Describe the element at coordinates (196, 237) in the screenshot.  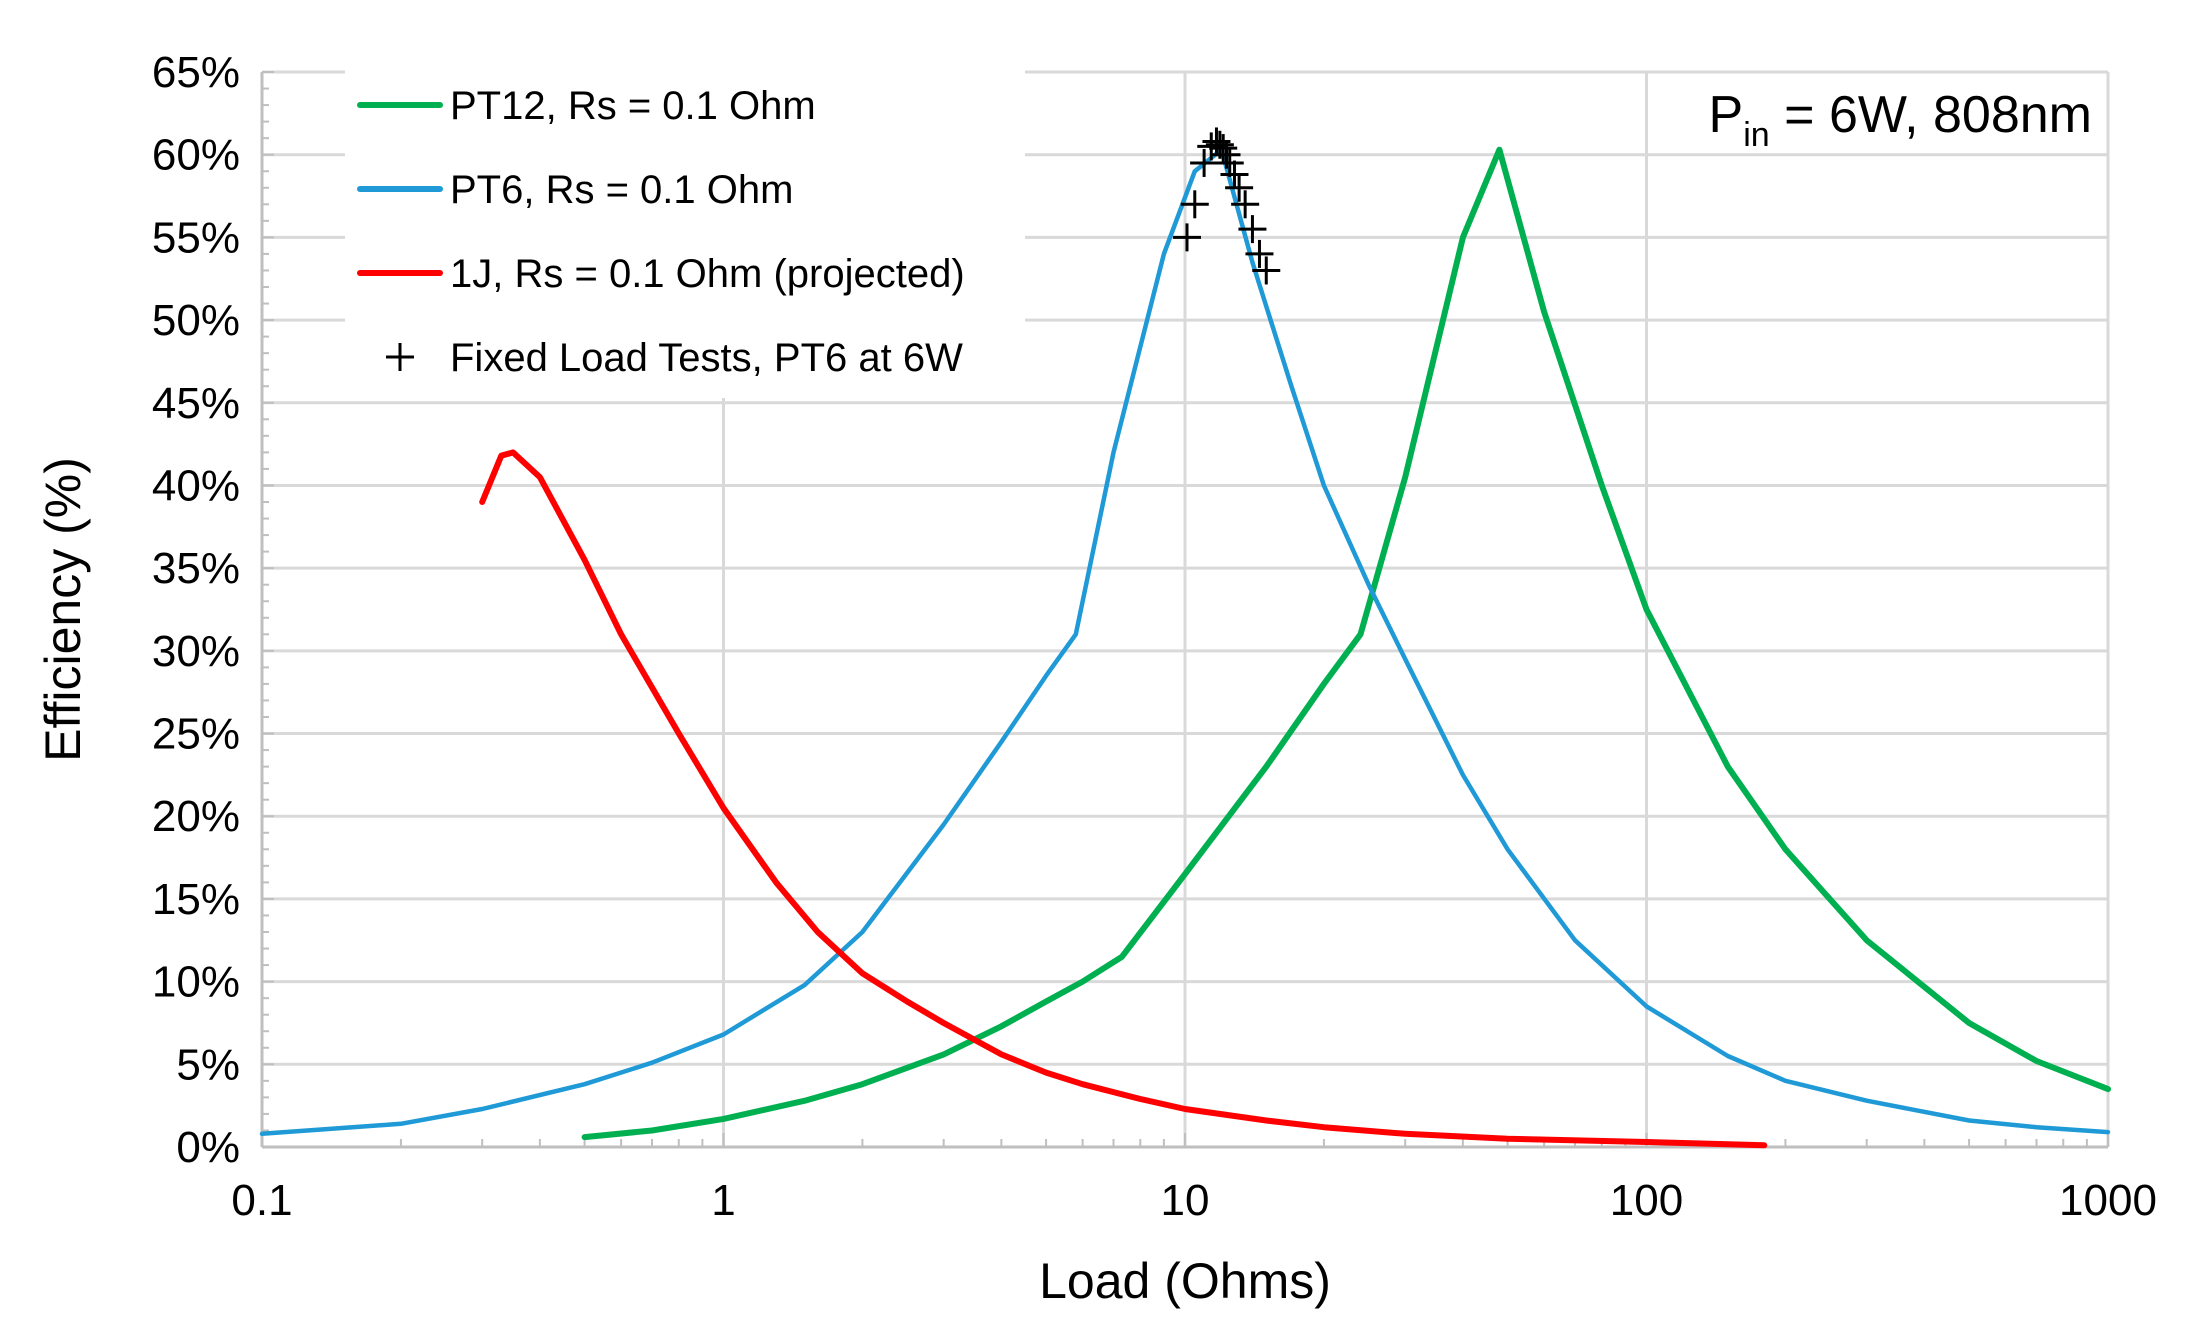
I see `y-tick-label: 55%` at that location.